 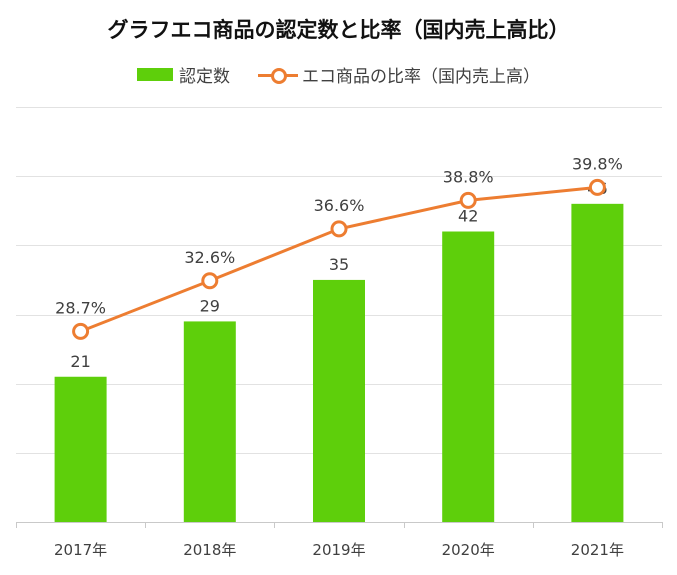 I want to click on bar-data-label: 42, so click(x=468, y=216).